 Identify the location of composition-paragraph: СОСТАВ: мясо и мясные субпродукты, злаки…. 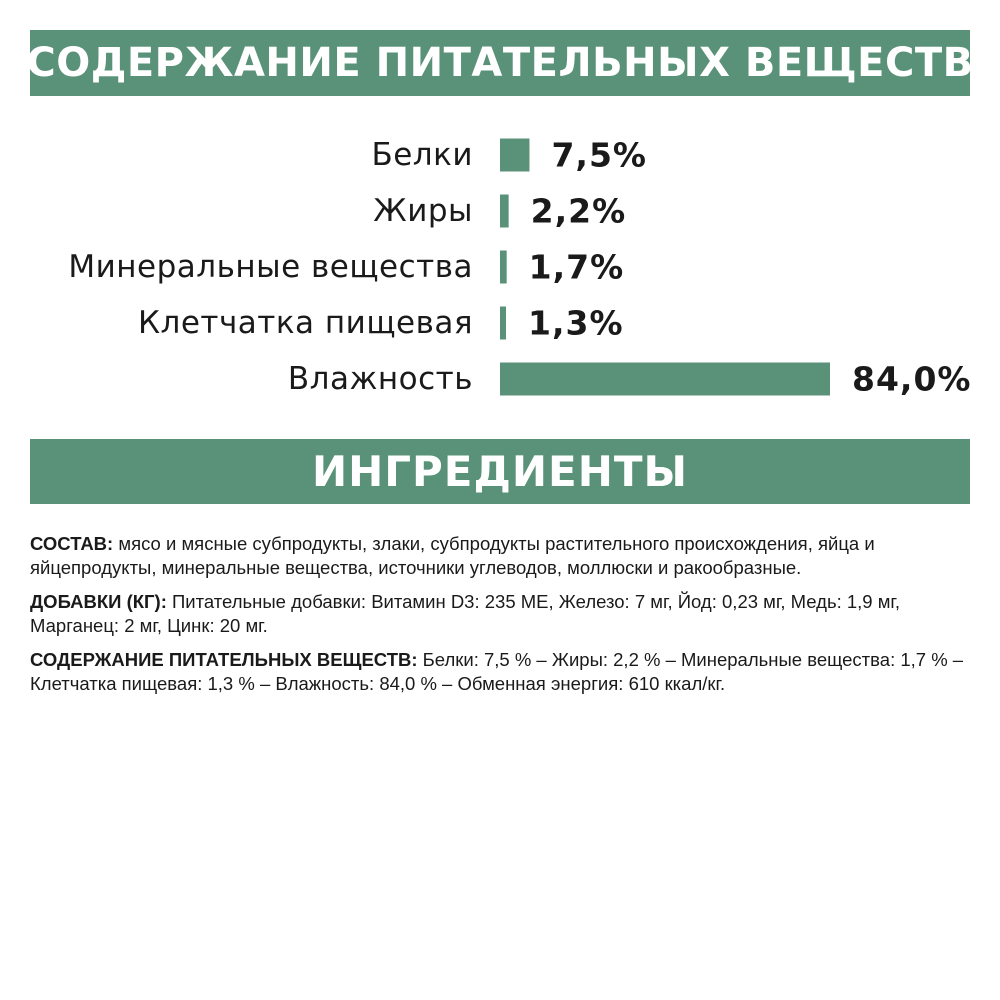
(502, 556).